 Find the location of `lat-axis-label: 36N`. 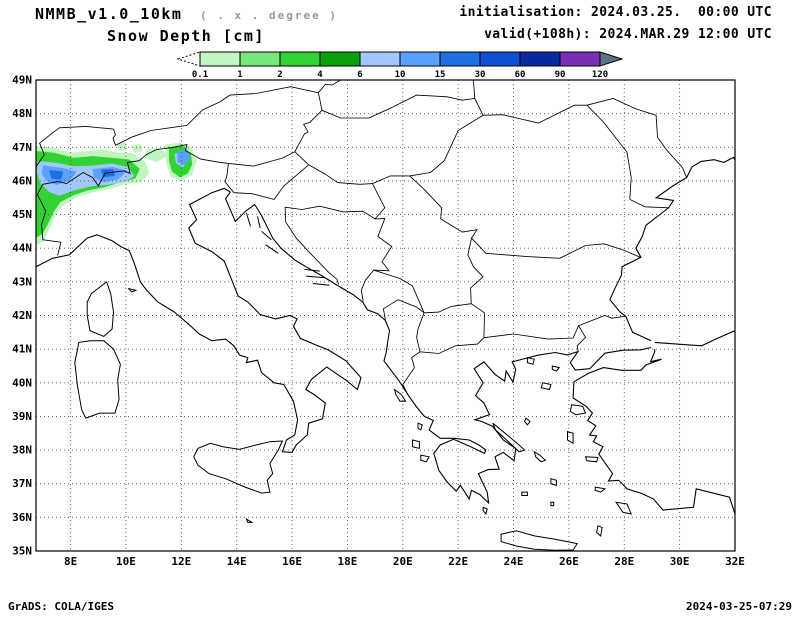

lat-axis-label: 36N is located at coordinates (22, 517).